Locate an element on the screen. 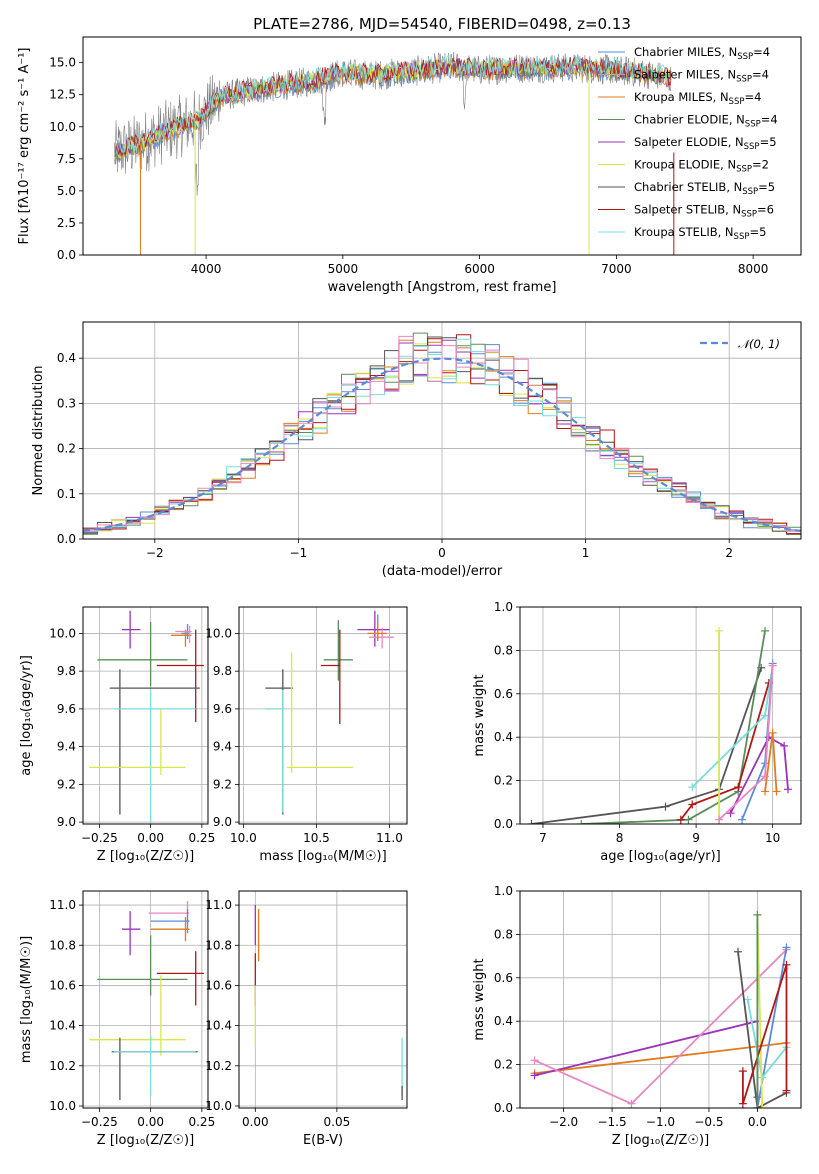 This screenshot has height=1174, width=819. x-tick-label: 10.5 is located at coordinates (316, 838).